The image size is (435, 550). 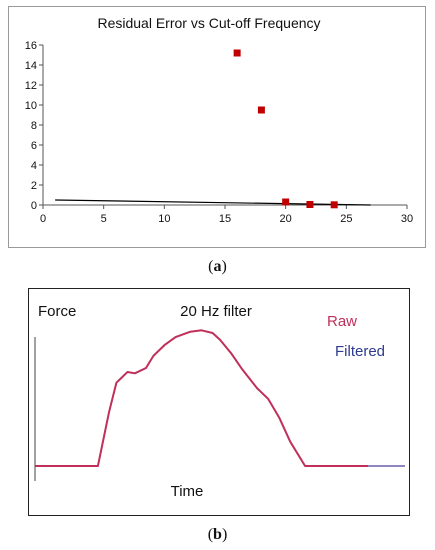 What do you see at coordinates (407, 219) in the screenshot?
I see `chart-a-x-tick-label: 30` at bounding box center [407, 219].